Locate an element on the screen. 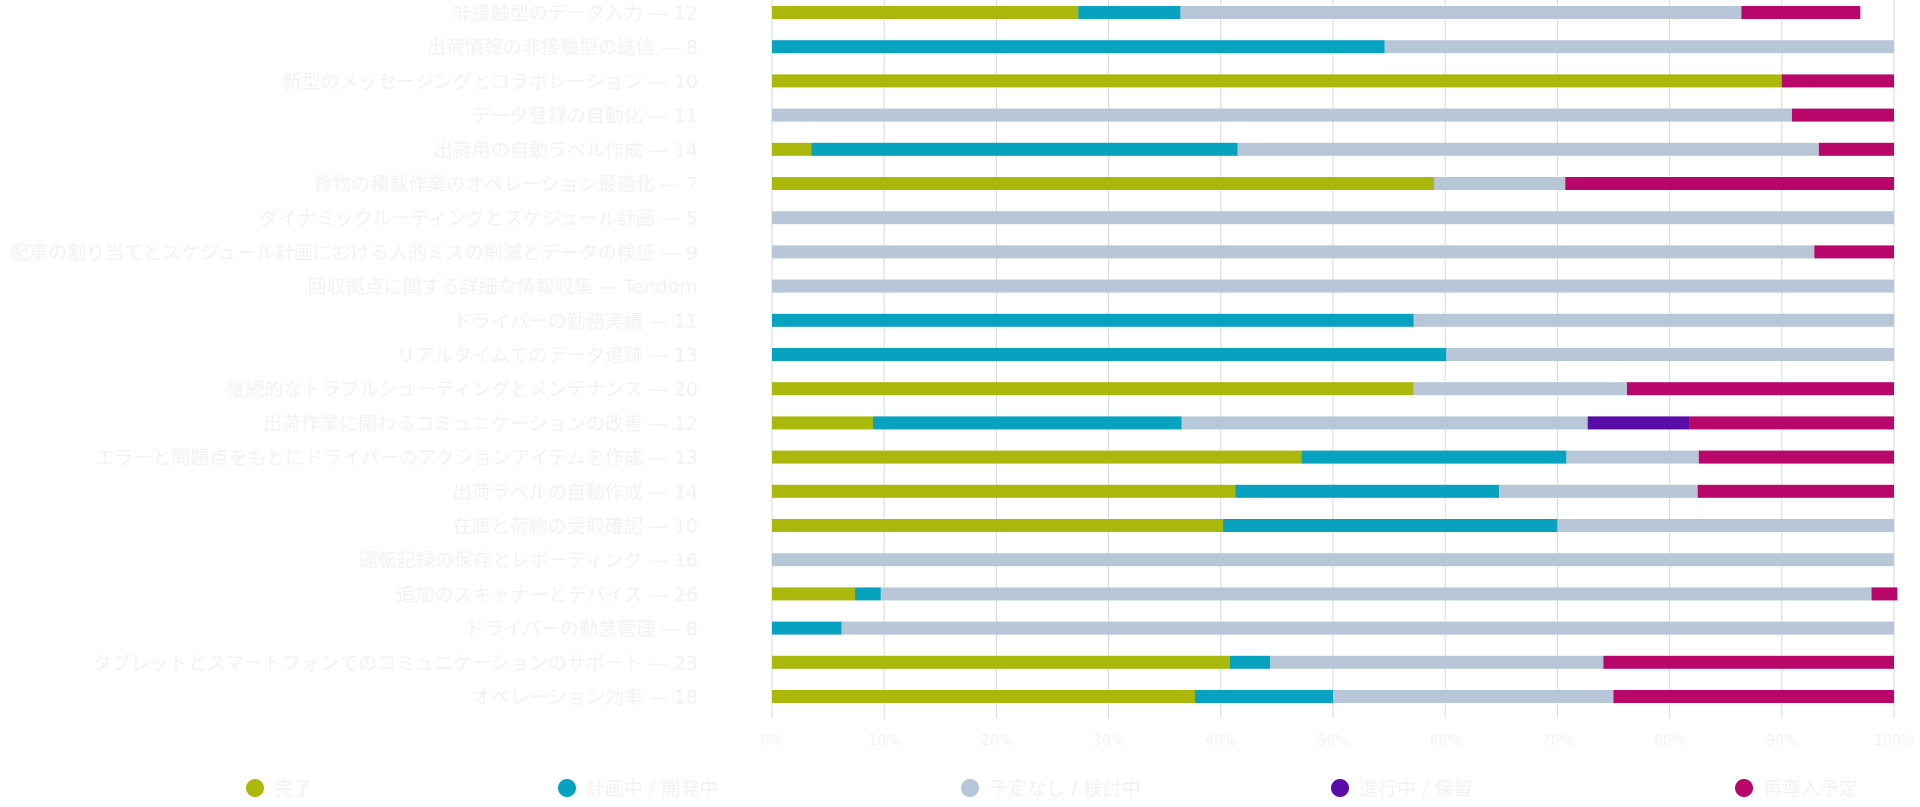 The width and height of the screenshot is (1920, 807). category-label: 回収拠点に関する詳細な情報収集 — Tendom is located at coordinates (503, 287).